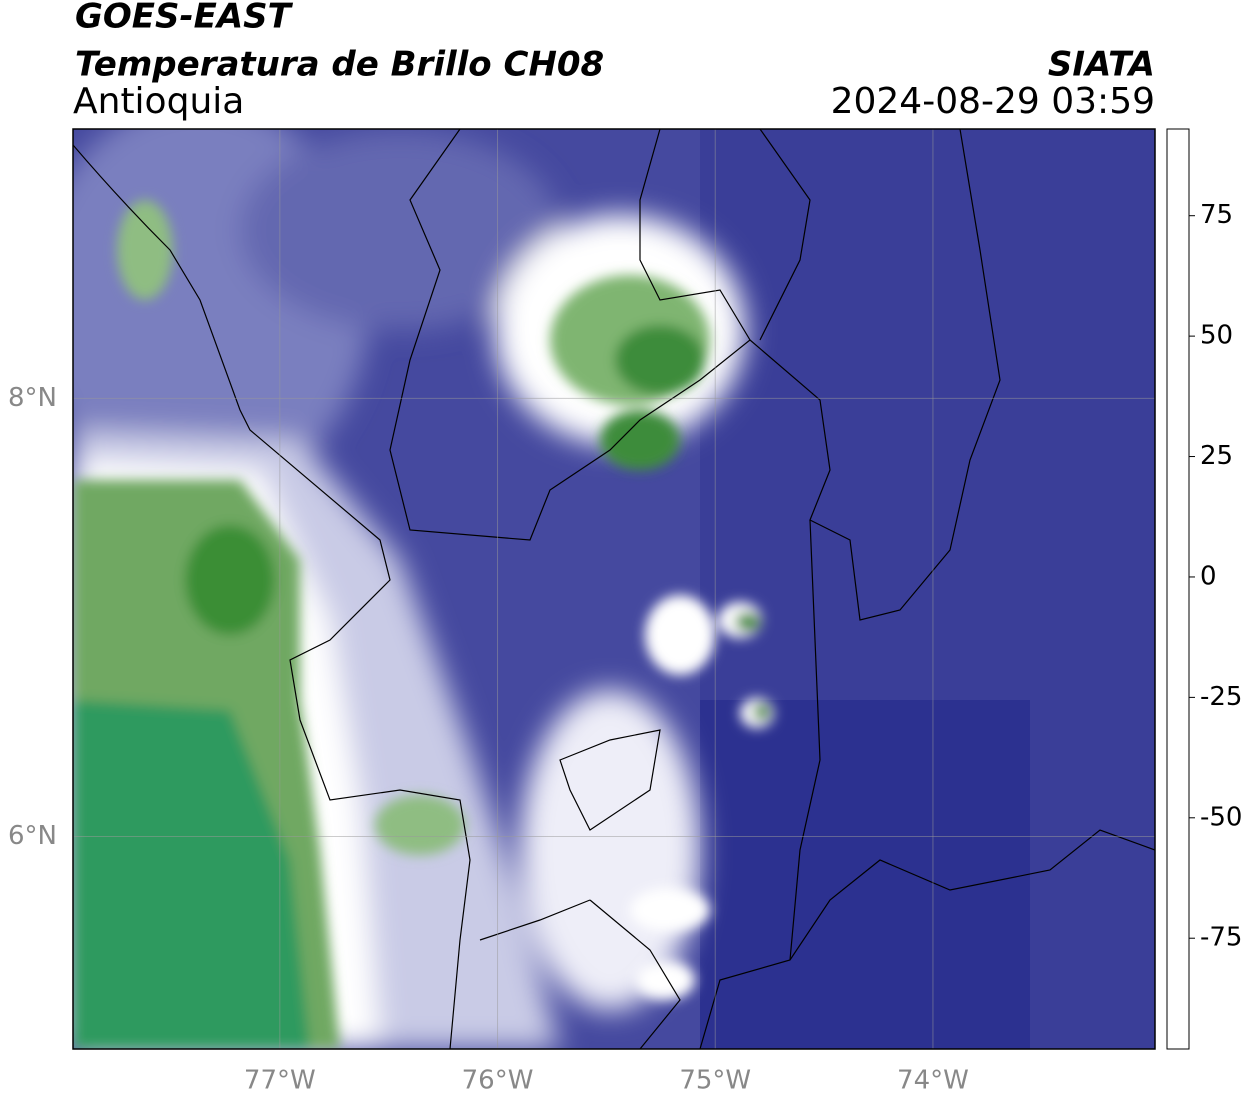  I want to click on colorbar-tick-label: -75, so click(1221, 938).